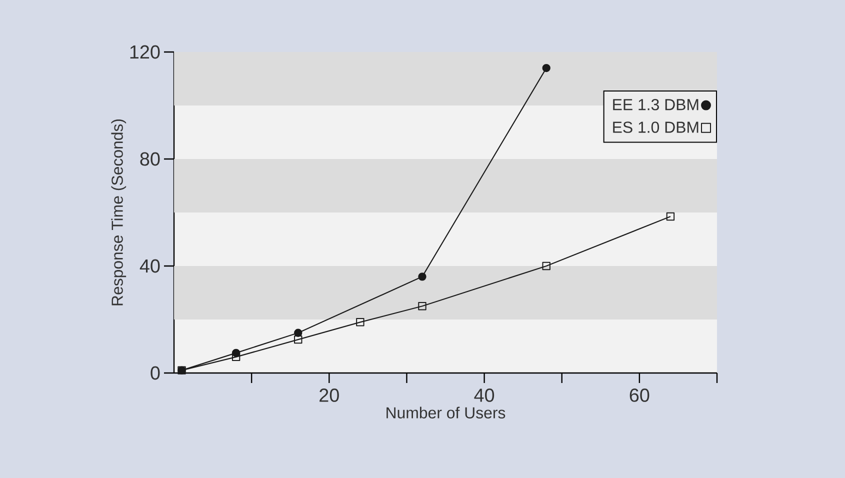  What do you see at coordinates (329, 395) in the screenshot?
I see `x-tick-label: 20` at bounding box center [329, 395].